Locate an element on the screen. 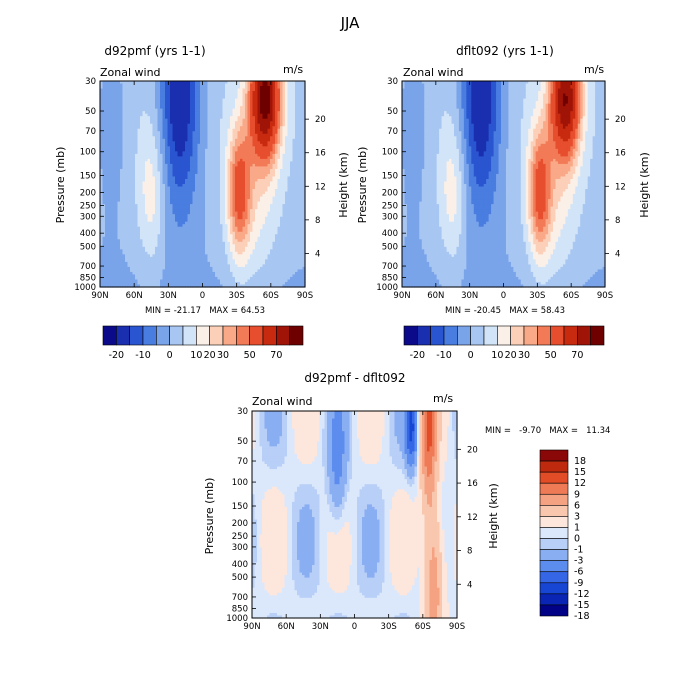 This screenshot has width=700, height=700. y-tick-label: 70 is located at coordinates (90, 132).